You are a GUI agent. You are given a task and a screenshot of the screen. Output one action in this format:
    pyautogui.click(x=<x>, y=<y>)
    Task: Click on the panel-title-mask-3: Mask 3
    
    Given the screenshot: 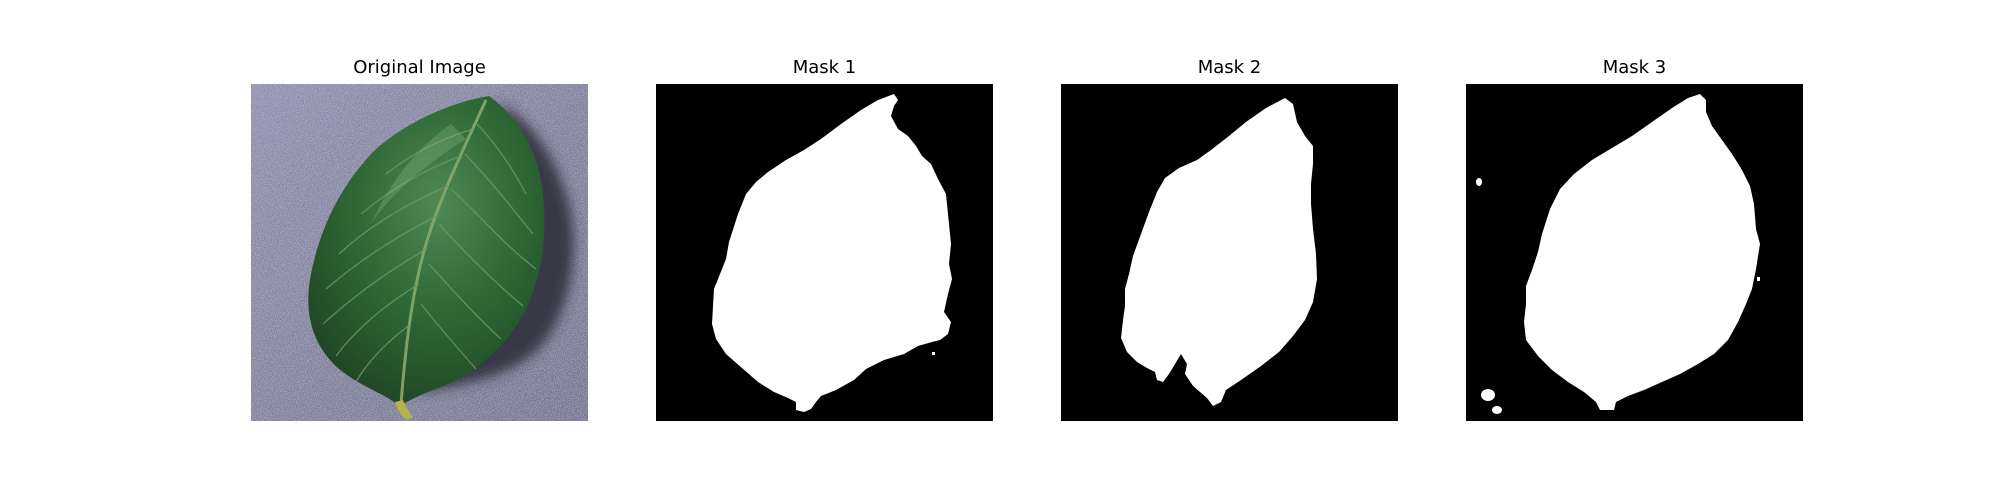 What is the action you would take?
    pyautogui.click(x=1634, y=67)
    